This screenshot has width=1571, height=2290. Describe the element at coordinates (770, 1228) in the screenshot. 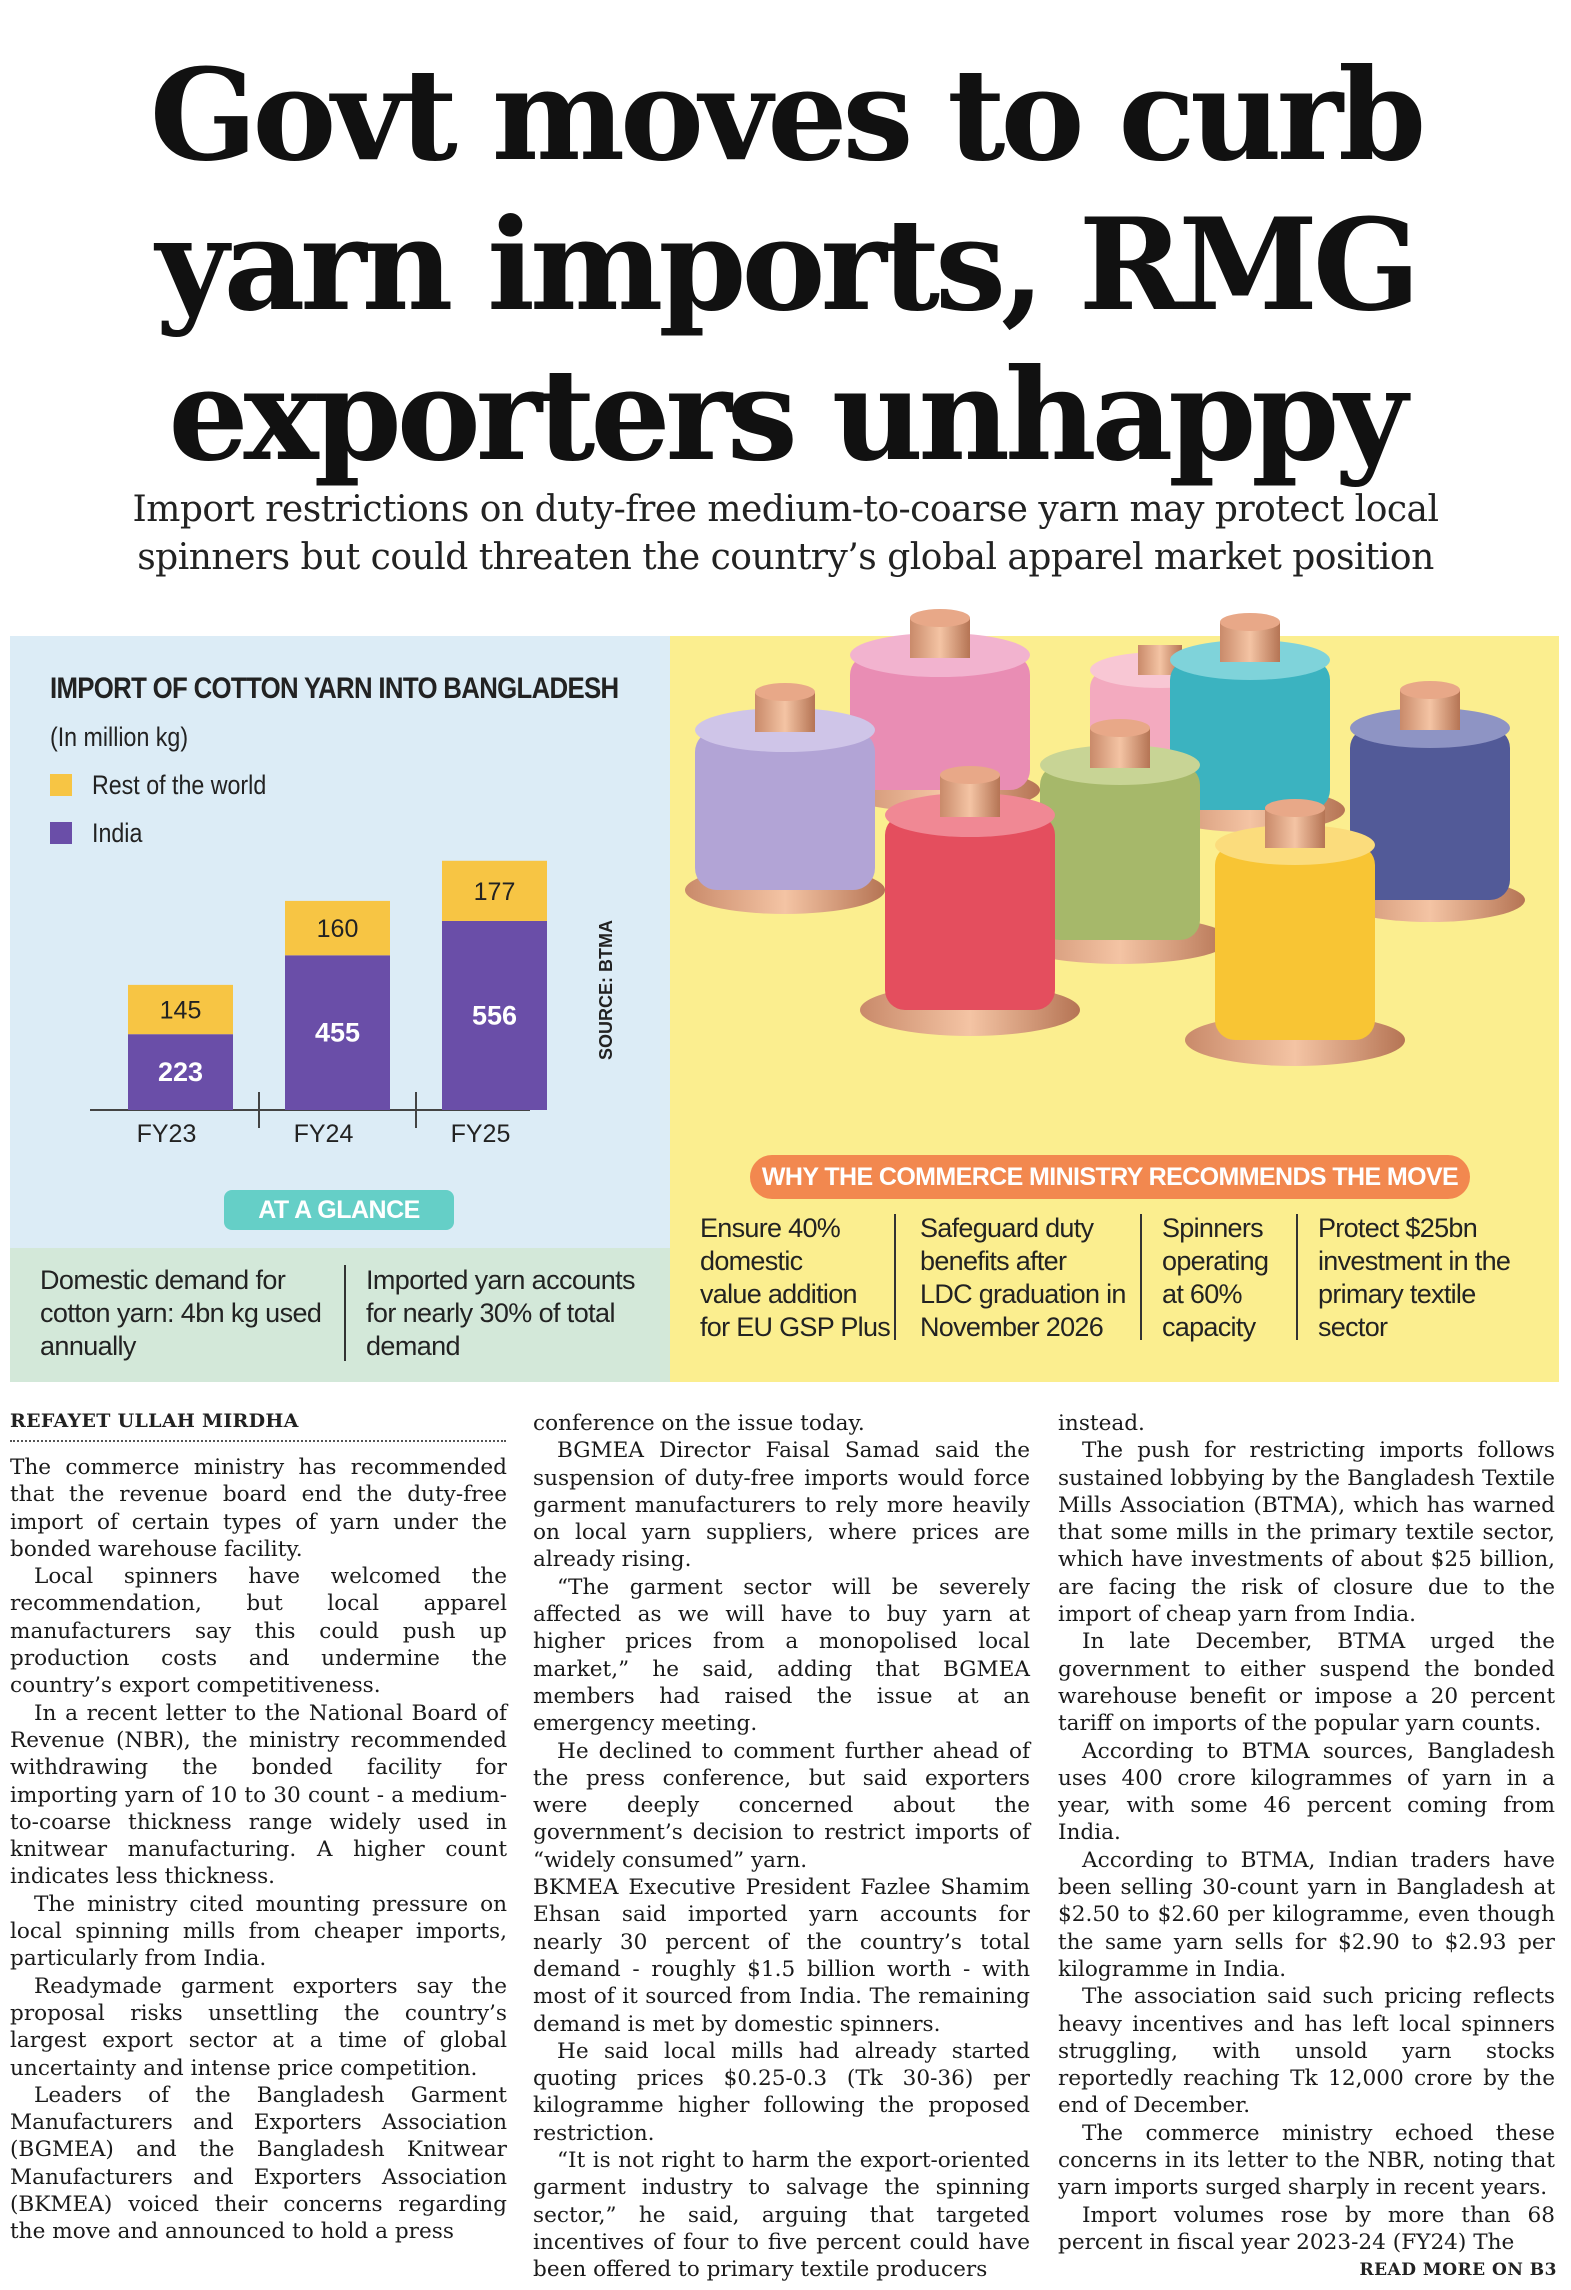

I see `why-item-line: Ensure 40%` at that location.